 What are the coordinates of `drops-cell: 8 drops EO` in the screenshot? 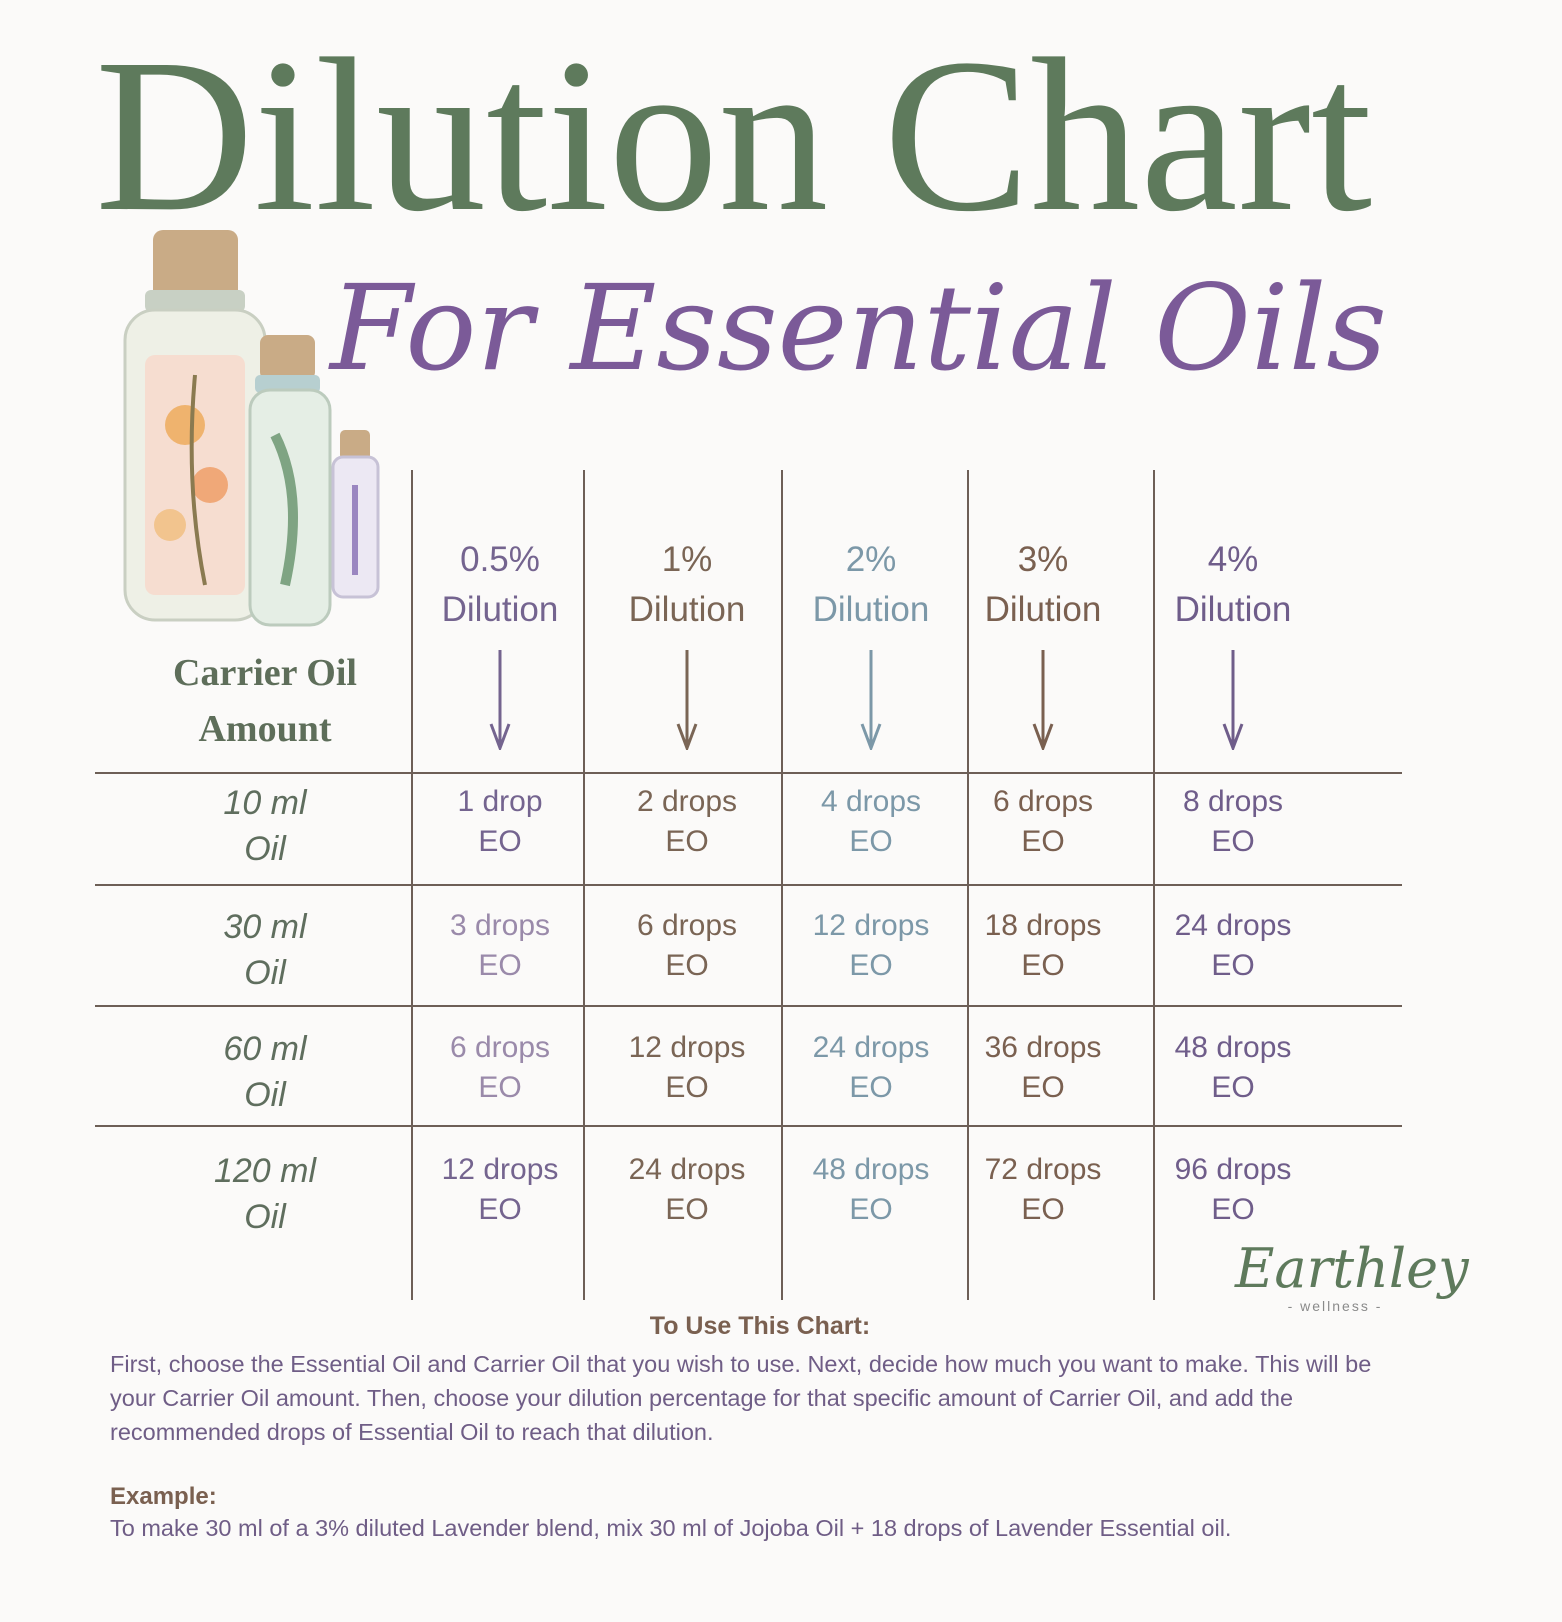 It's located at (1233, 822).